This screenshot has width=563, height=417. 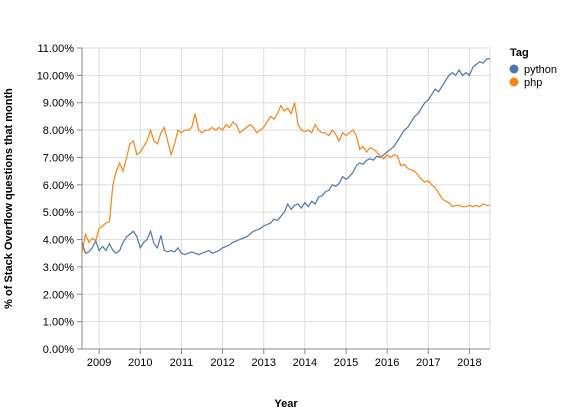 What do you see at coordinates (56, 49) in the screenshot?
I see `y-tick-label: 11.00%` at bounding box center [56, 49].